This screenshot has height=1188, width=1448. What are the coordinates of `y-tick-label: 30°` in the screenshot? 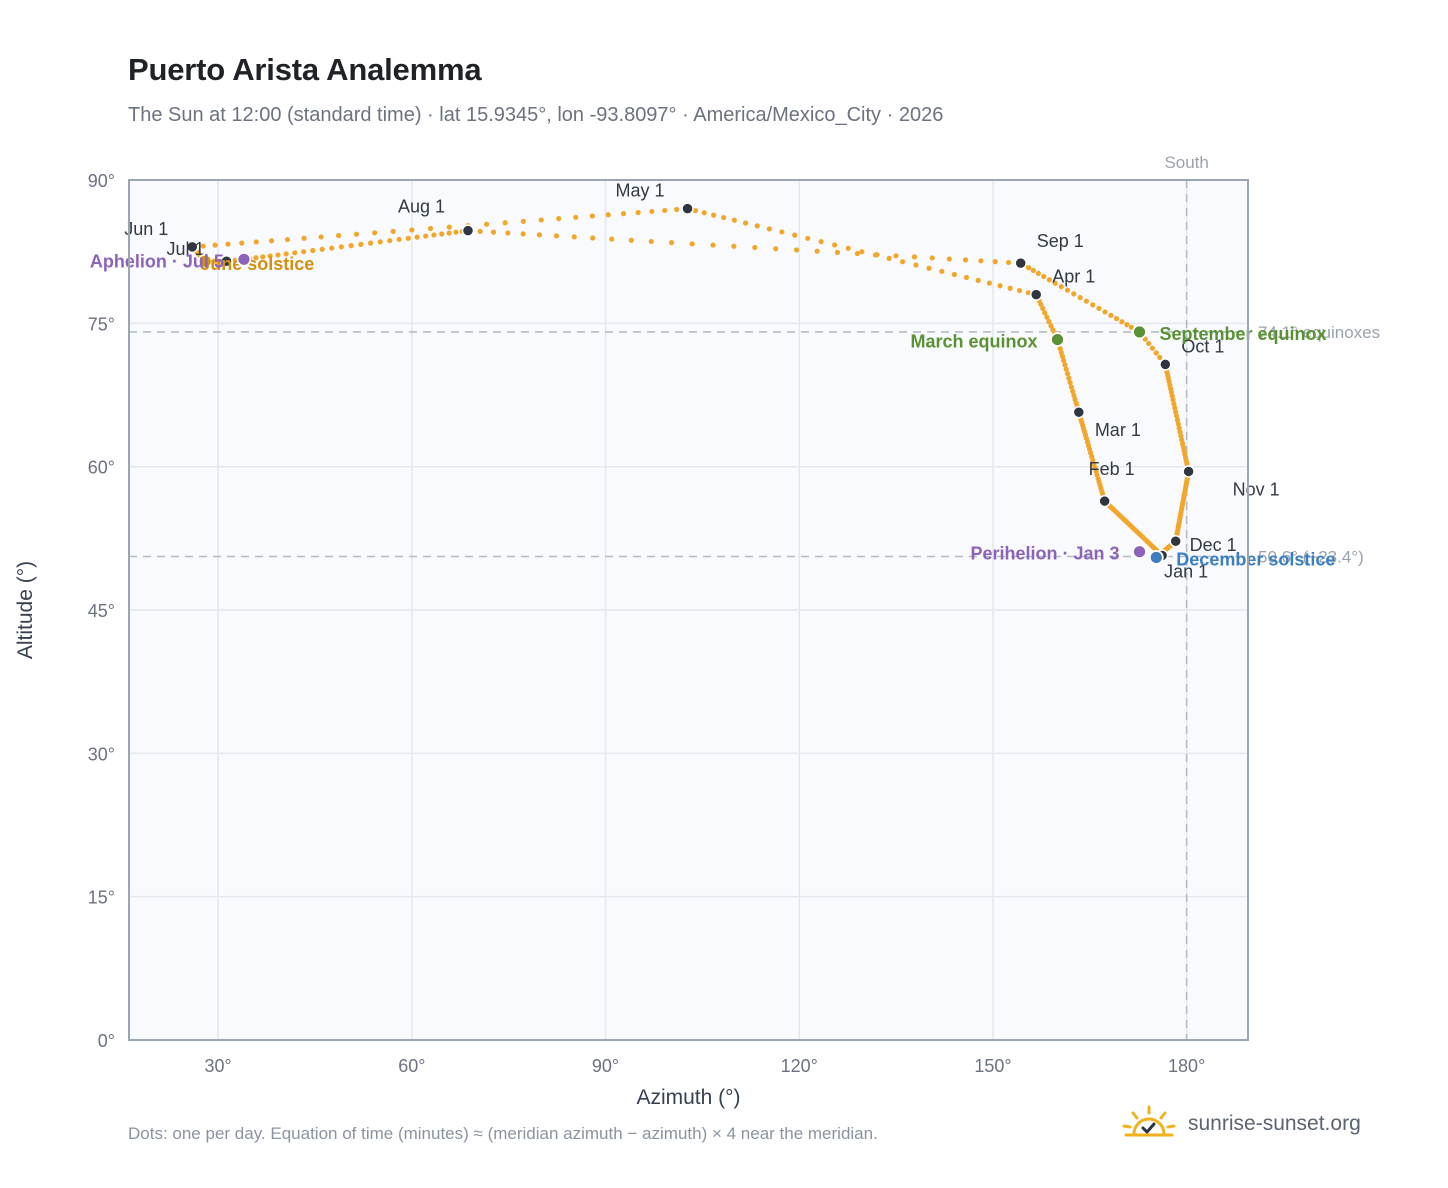 It's located at (101, 754).